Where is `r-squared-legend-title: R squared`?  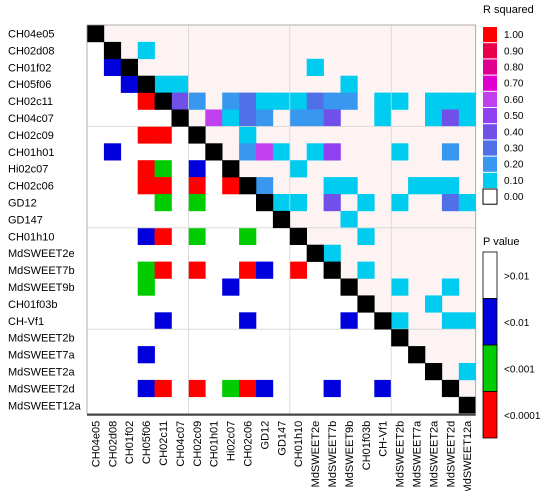 r-squared-legend-title: R squared is located at coordinates (508, 10).